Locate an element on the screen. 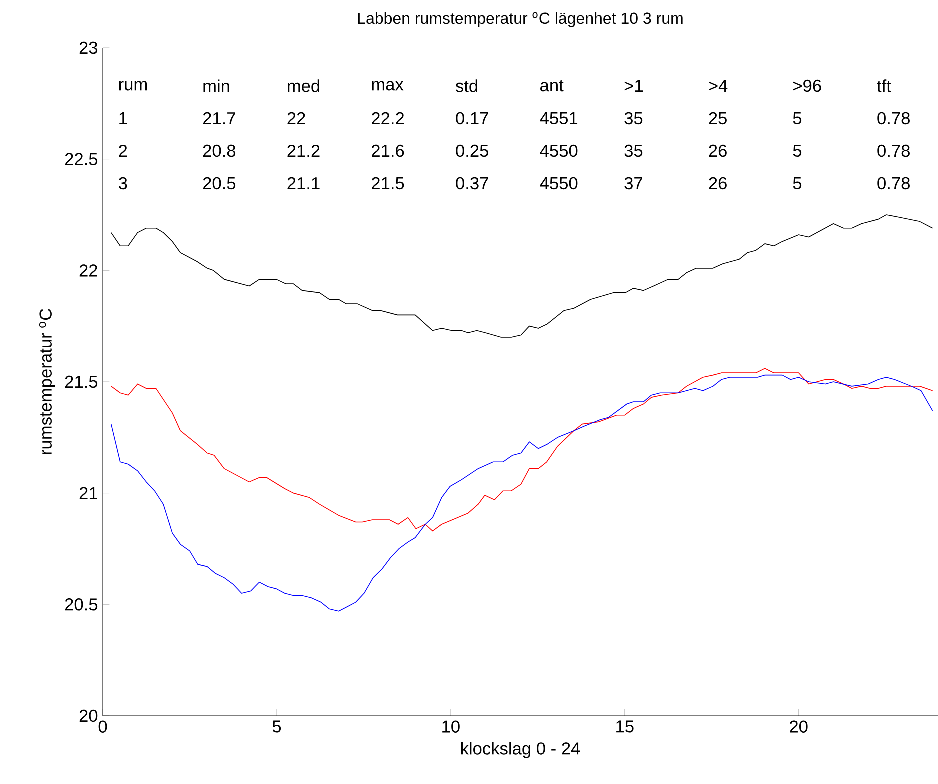 Image resolution: width=938 pixels, height=784 pixels. y-tick-label: 22.5 is located at coordinates (81, 159).